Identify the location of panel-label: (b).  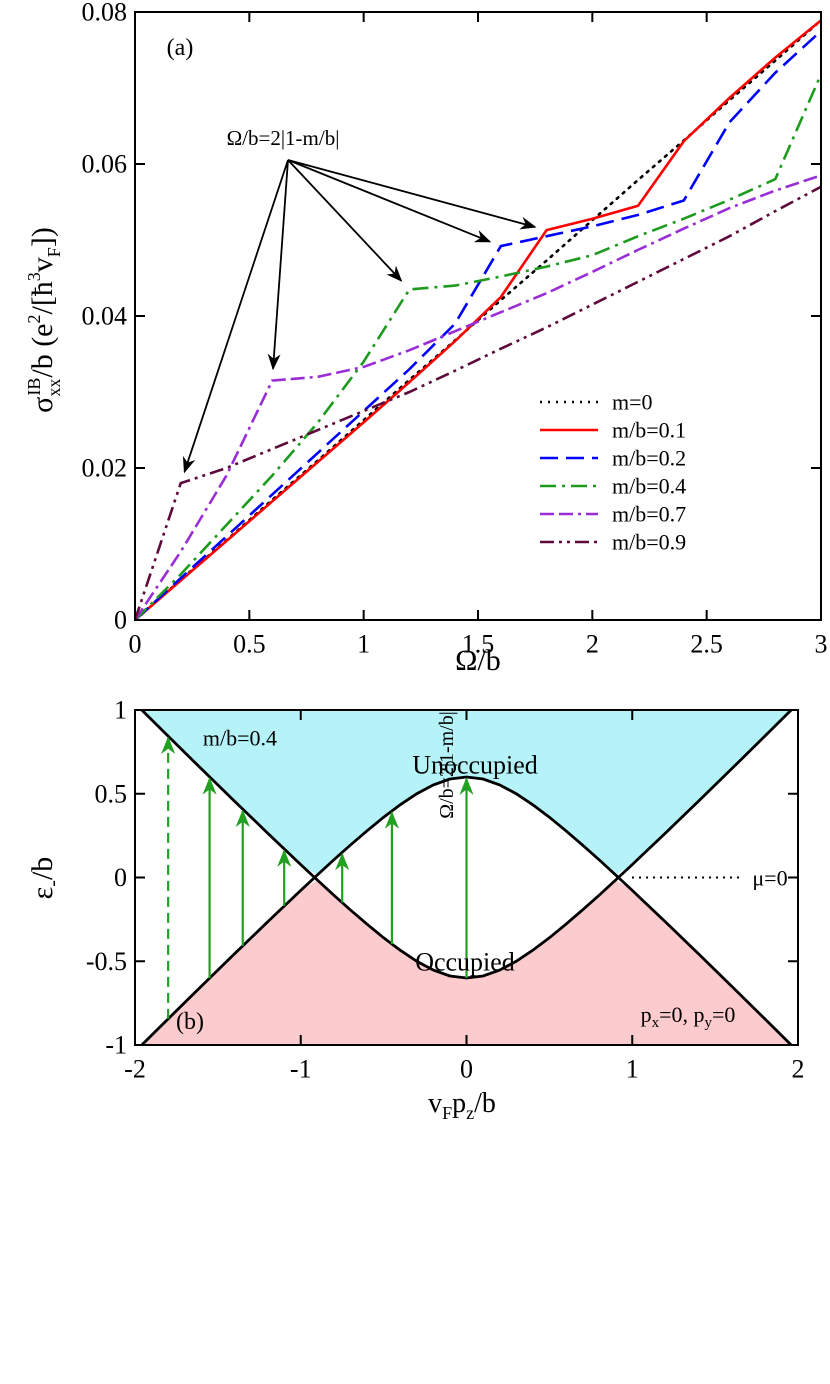
(190, 1022).